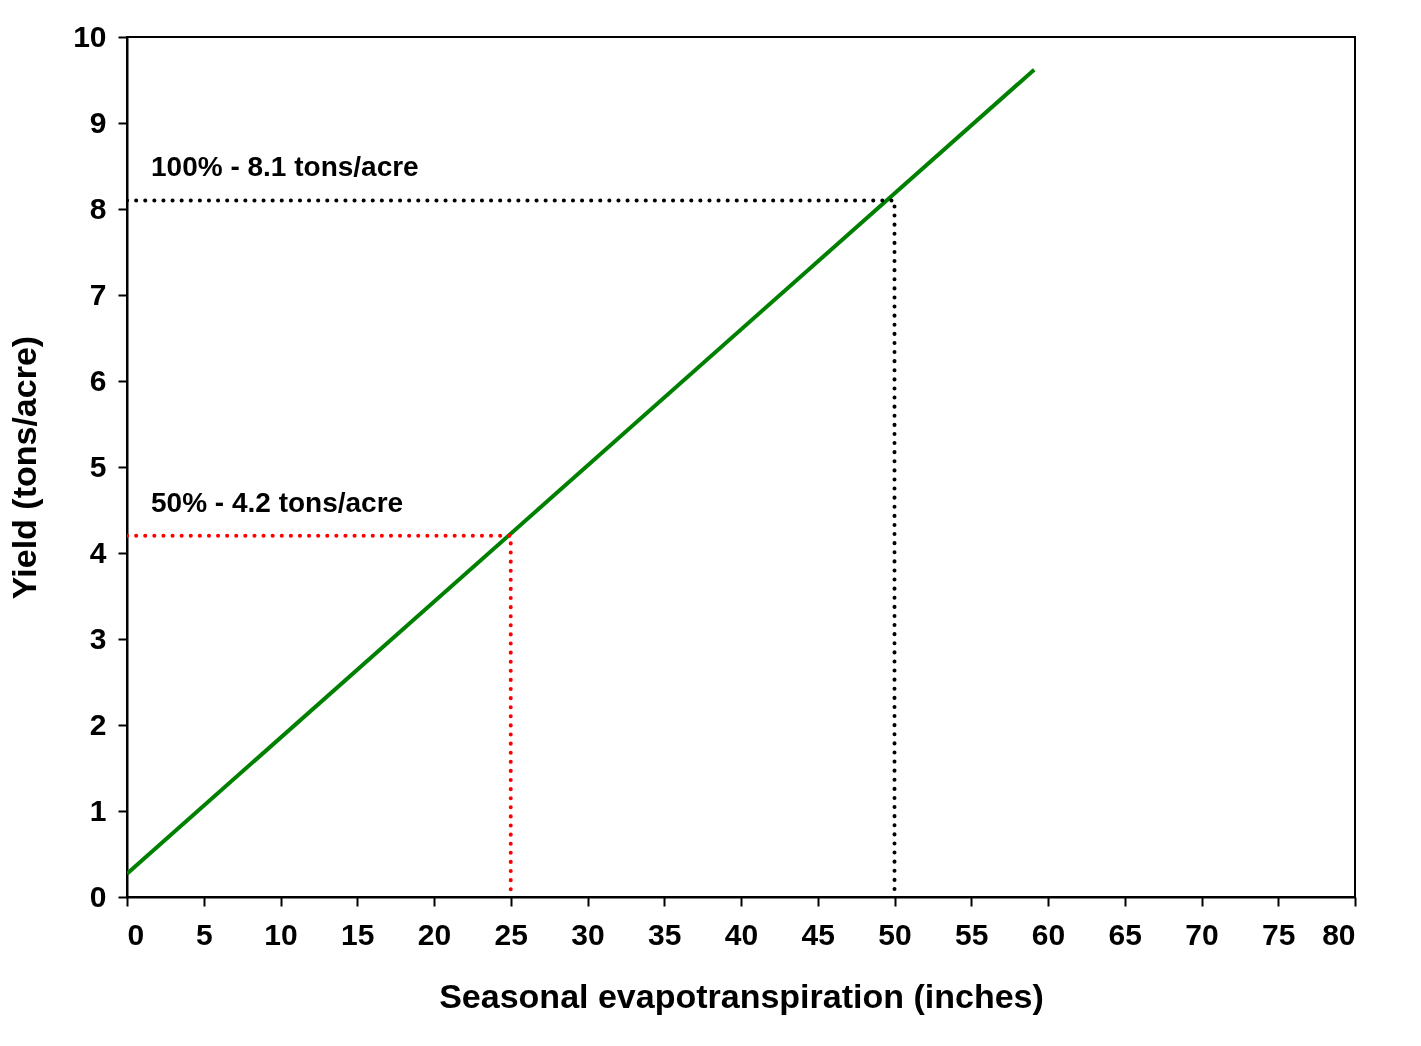  Describe the element at coordinates (98, 552) in the screenshot. I see `y-tick-label: 4` at that location.